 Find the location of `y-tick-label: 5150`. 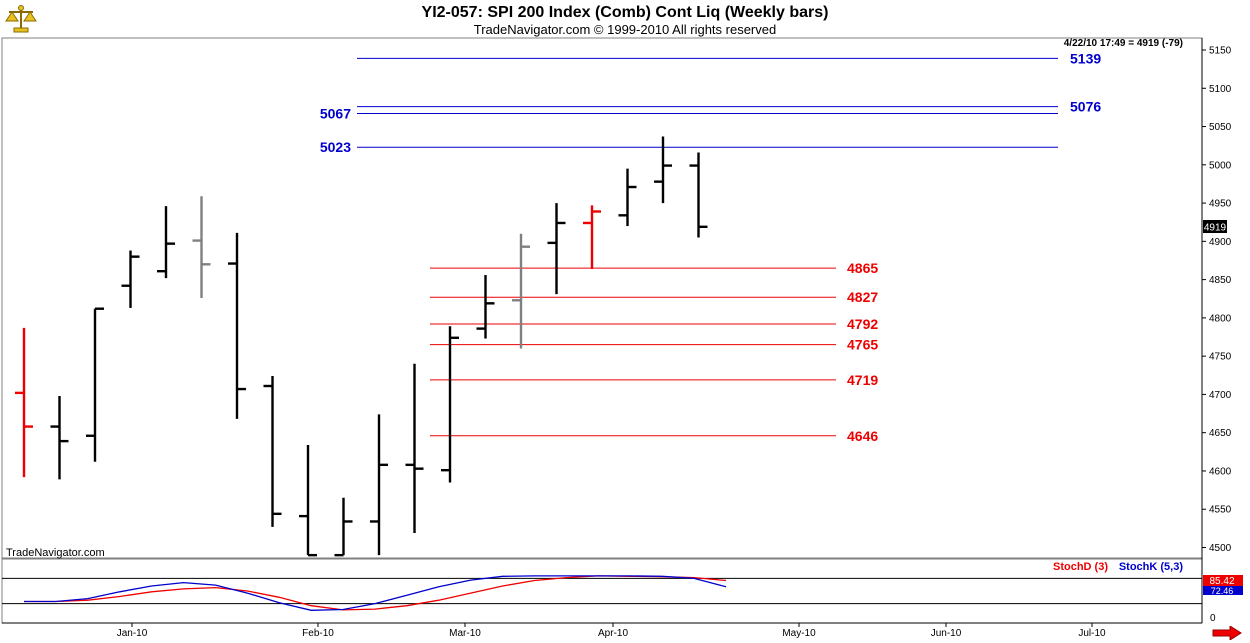

y-tick-label: 5150 is located at coordinates (1220, 51).